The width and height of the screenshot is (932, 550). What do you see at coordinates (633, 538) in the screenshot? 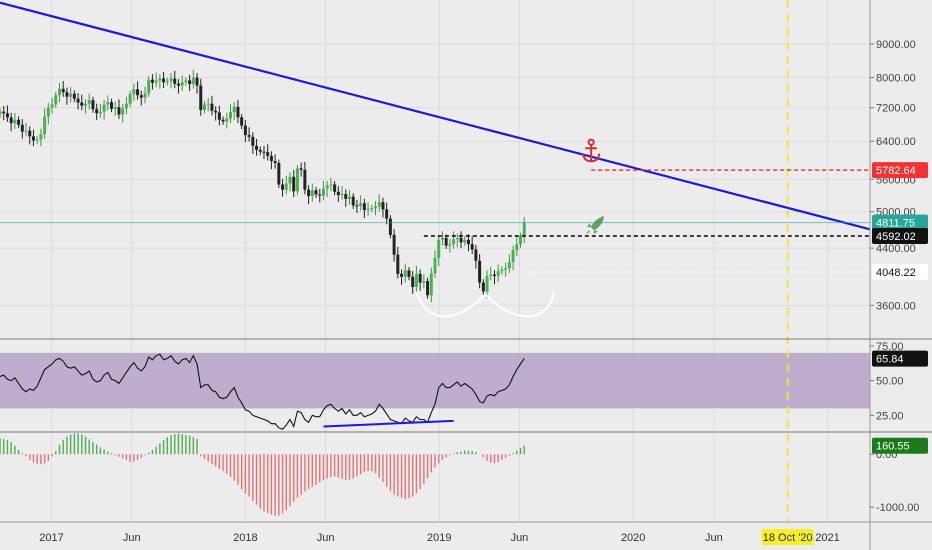
I see `x-tick-label: 2020` at bounding box center [633, 538].